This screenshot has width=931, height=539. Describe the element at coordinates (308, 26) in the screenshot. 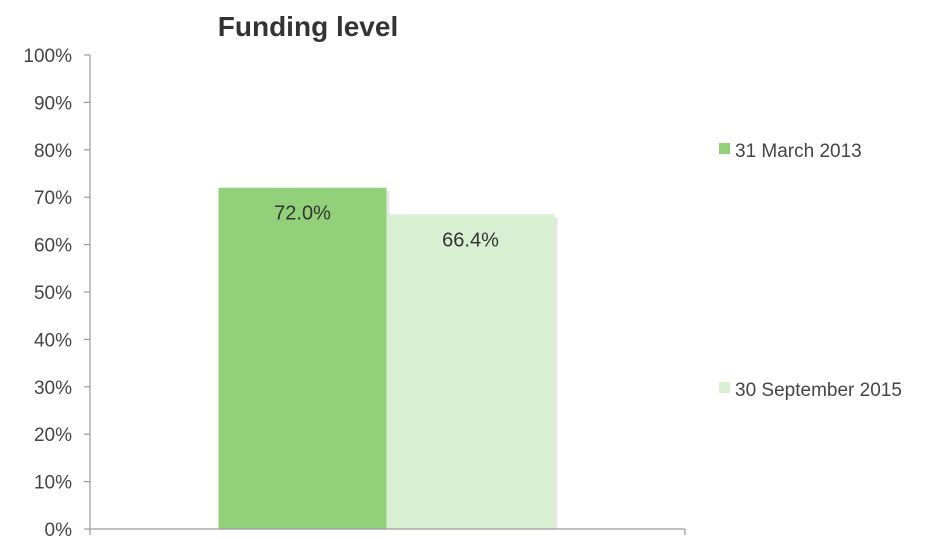

I see `chart-title: Funding level` at that location.